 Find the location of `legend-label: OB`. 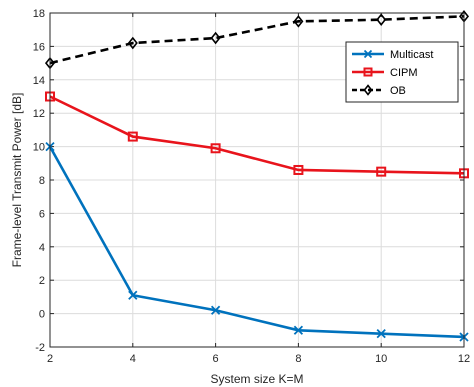

legend-label: OB is located at coordinates (398, 91).